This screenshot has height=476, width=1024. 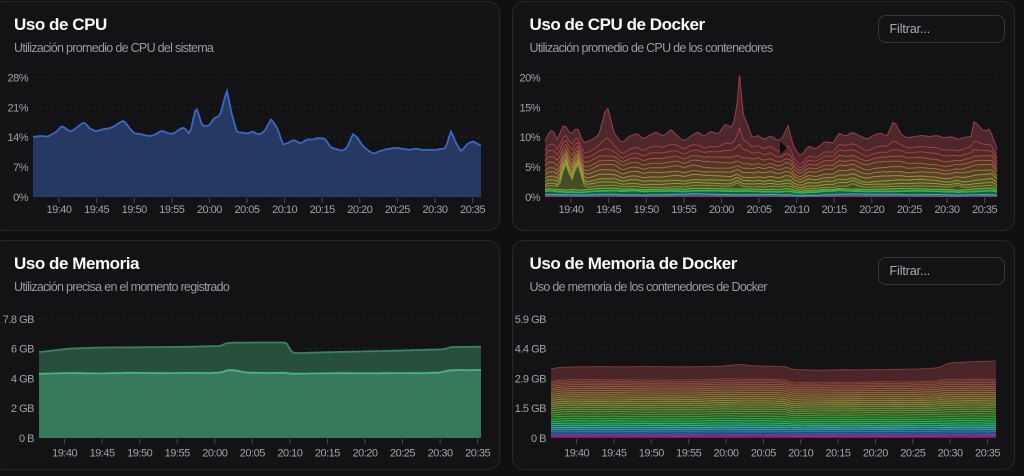 What do you see at coordinates (529, 78) in the screenshot?
I see `svg-text: 20%` at bounding box center [529, 78].